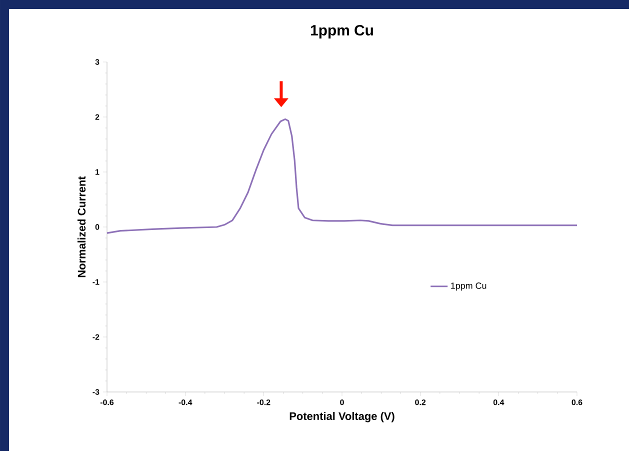 Image resolution: width=629 pixels, height=451 pixels. Describe the element at coordinates (468, 286) in the screenshot. I see `legend-label: 1ppm Cu` at that location.